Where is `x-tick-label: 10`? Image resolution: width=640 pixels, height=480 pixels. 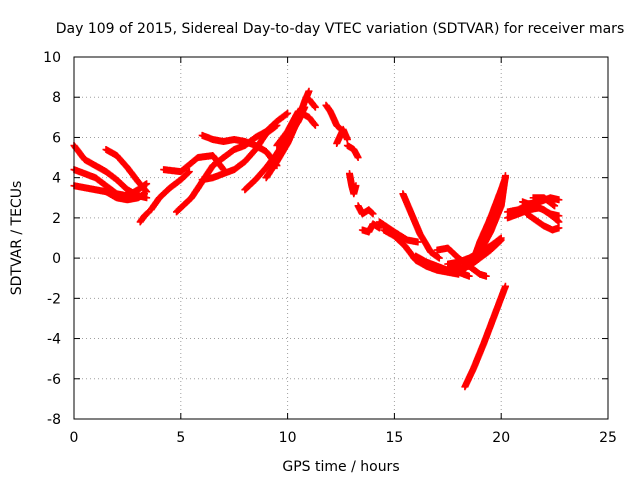 x-tick-label: 10 is located at coordinates (288, 438).